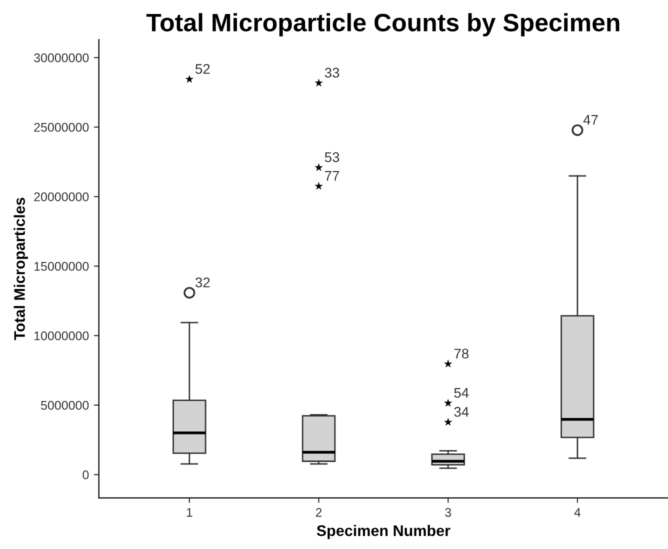 The image size is (668, 549). I want to click on x-tick-label: 4, so click(577, 512).